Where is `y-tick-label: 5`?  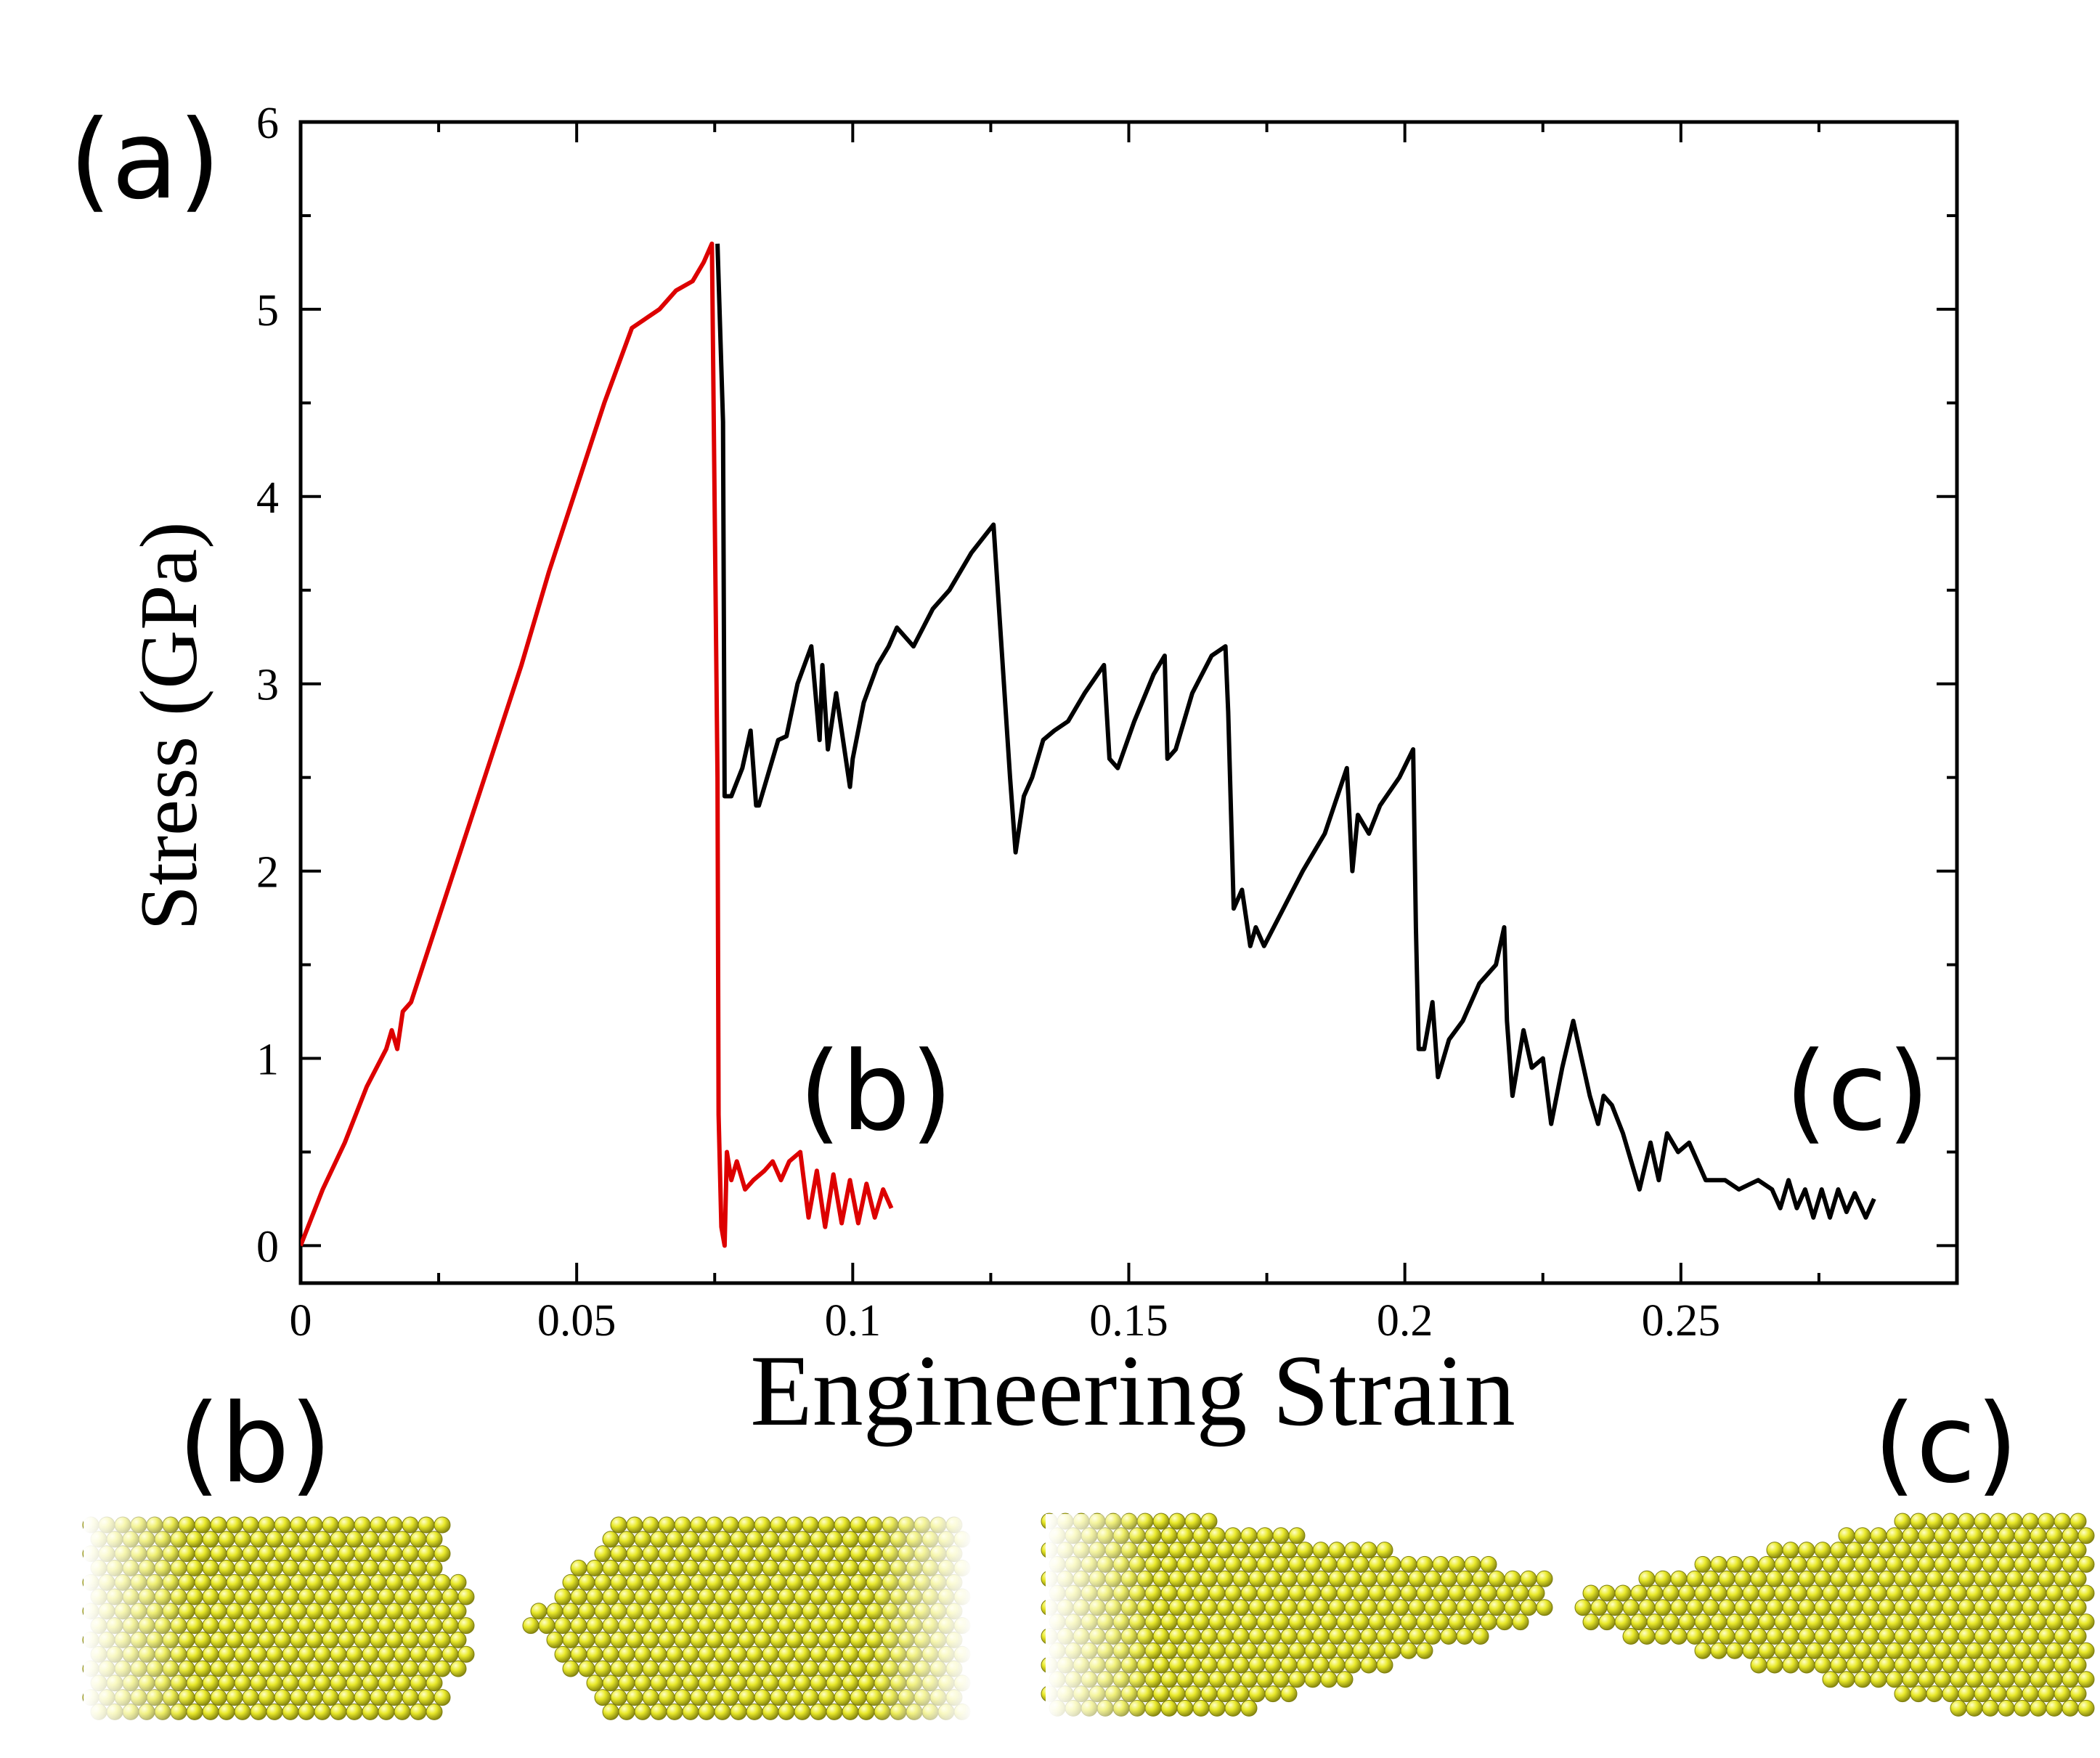 y-tick-label: 5 is located at coordinates (267, 310).